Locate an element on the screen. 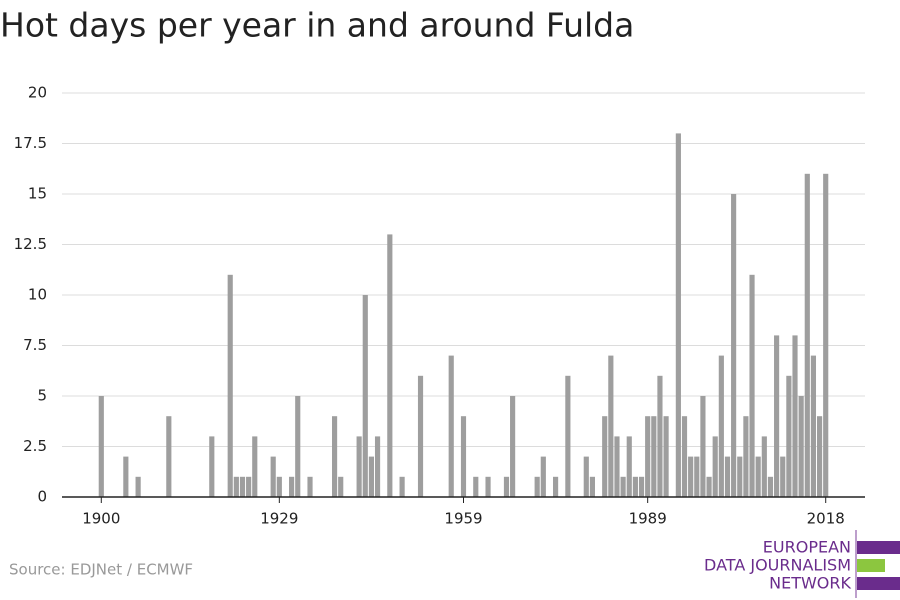 This screenshot has height=600, width=900. y-tick-label: 15 is located at coordinates (37, 194).